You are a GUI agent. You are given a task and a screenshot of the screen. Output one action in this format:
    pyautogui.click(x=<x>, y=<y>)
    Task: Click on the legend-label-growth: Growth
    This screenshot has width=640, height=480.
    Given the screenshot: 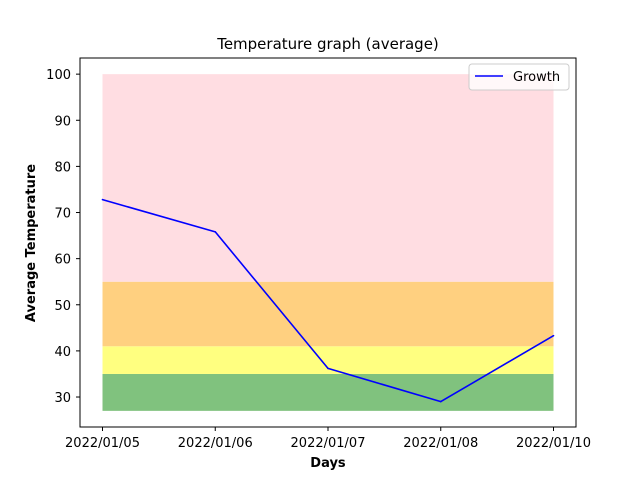 What is the action you would take?
    pyautogui.click(x=536, y=77)
    